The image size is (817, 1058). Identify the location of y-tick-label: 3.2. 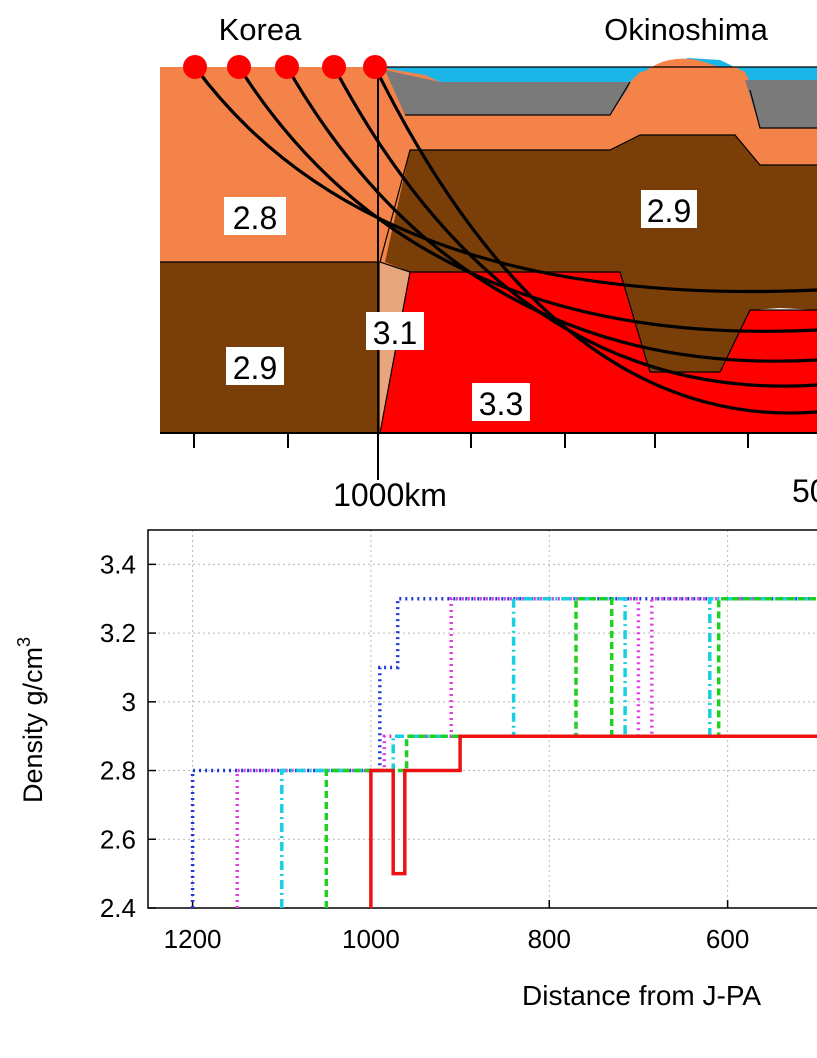
(118, 633).